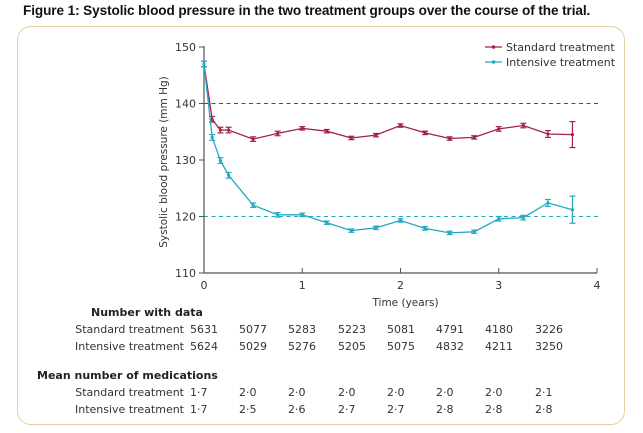 Image resolution: width=643 pixels, height=433 pixels. Describe the element at coordinates (297, 409) in the screenshot. I see `meds-cell: 2·6` at that location.